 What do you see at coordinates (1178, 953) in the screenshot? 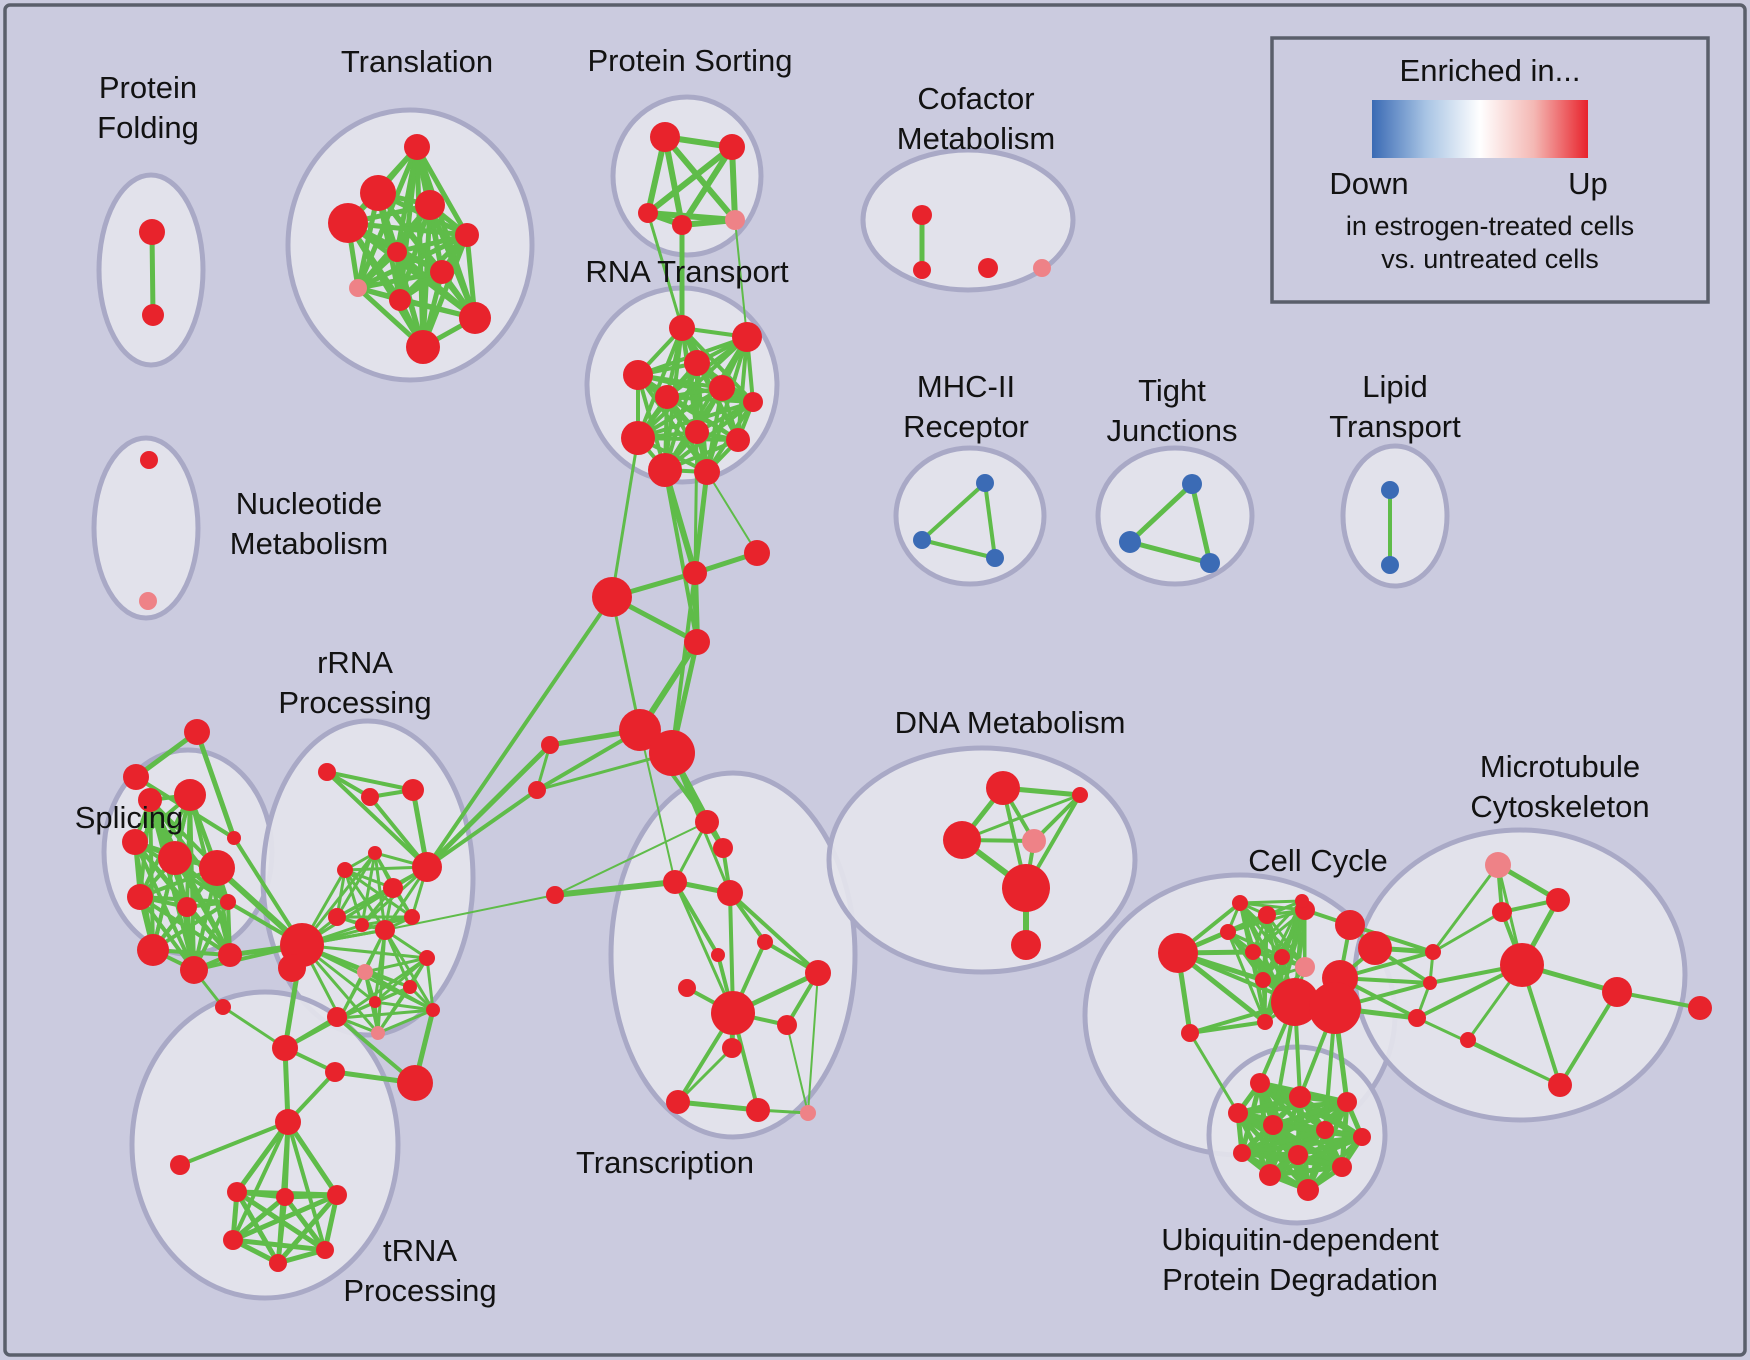
I see `node-cc1` at bounding box center [1178, 953].